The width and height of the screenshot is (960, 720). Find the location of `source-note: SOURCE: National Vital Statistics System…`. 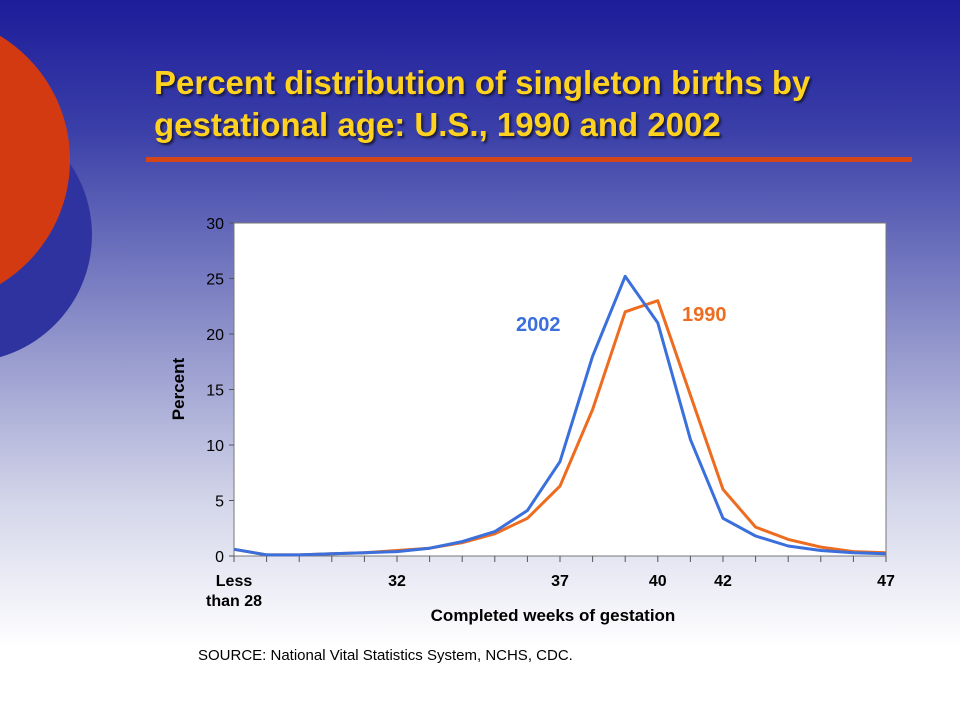

source-note: SOURCE: National Vital Statistics System… is located at coordinates (385, 655).